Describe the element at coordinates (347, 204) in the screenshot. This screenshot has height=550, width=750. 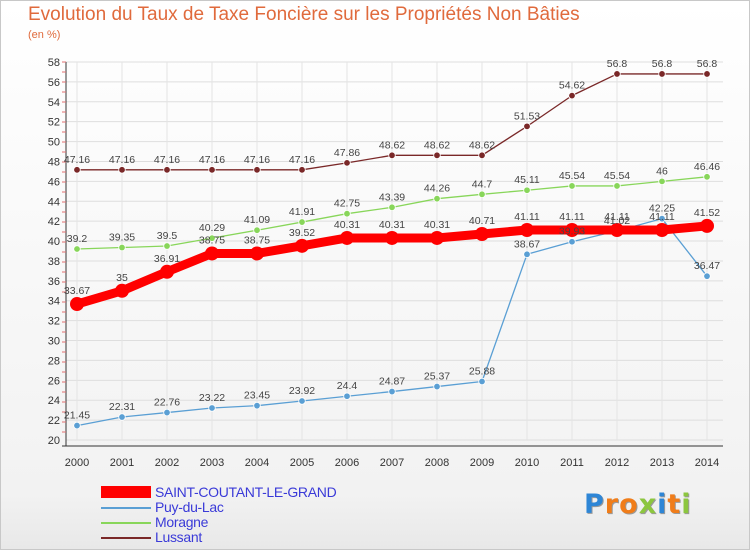
I see `data-label-moragne: 42.75` at that location.